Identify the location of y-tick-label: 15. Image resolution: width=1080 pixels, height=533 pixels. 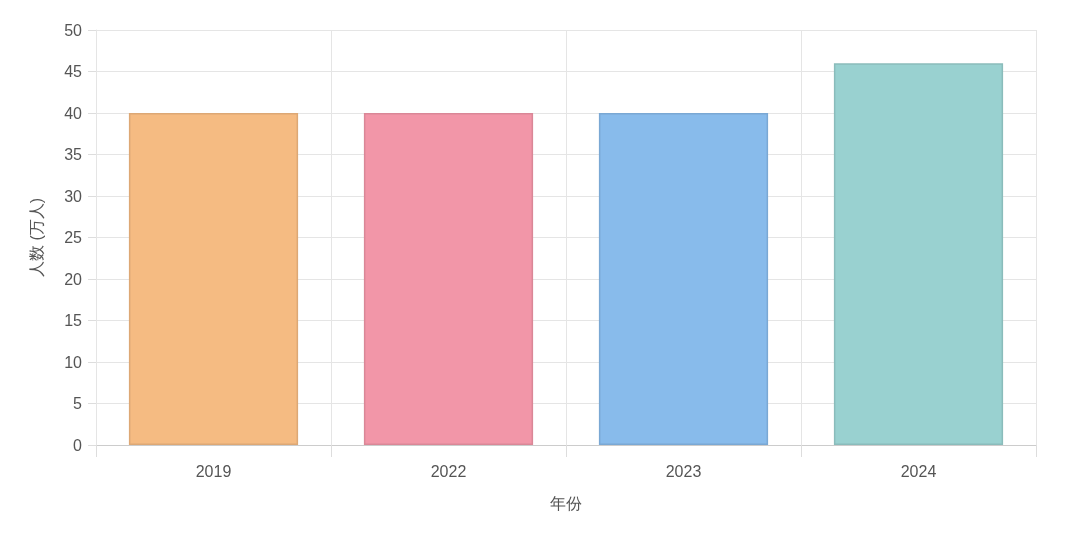
(73, 320).